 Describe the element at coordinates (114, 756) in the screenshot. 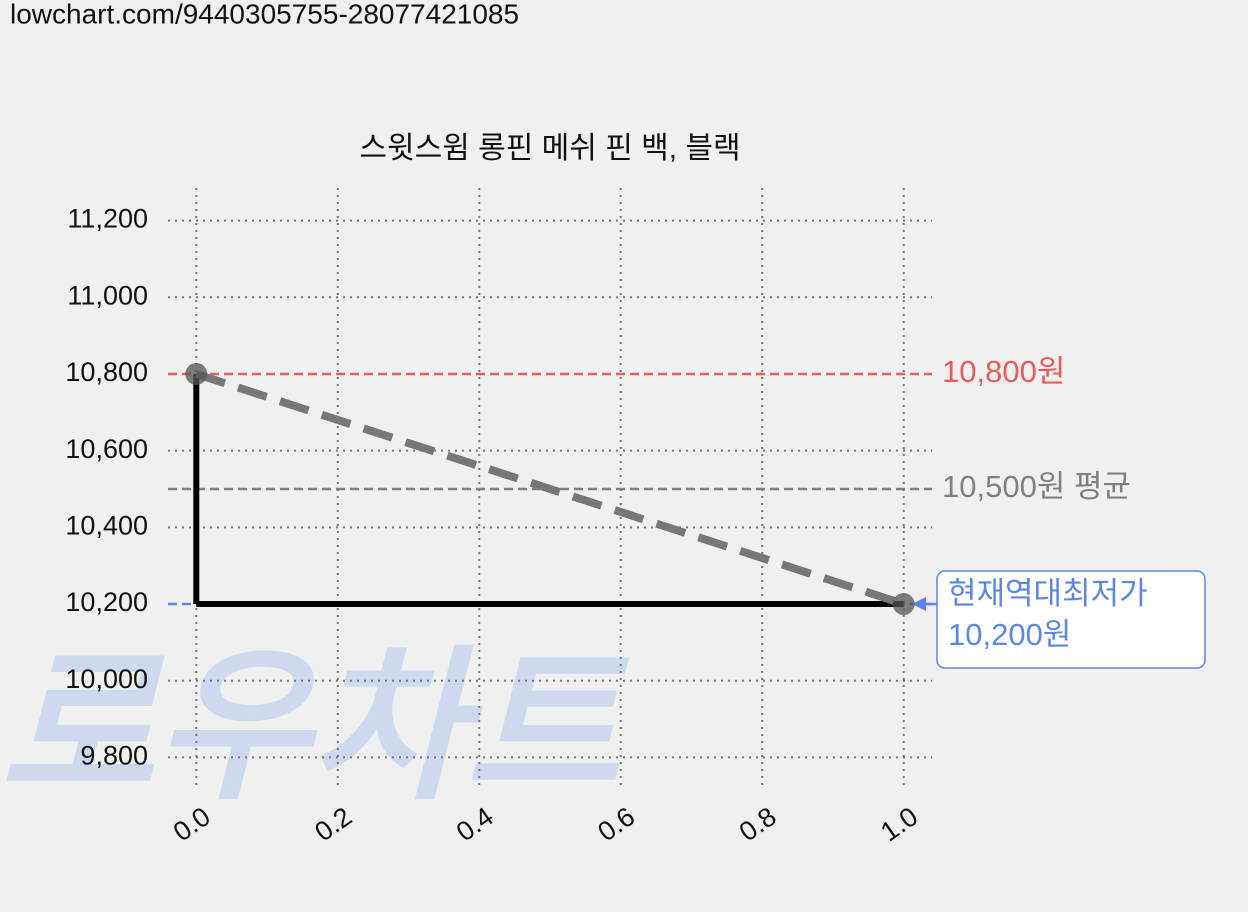

I see `y-tick-label: 9,800` at that location.